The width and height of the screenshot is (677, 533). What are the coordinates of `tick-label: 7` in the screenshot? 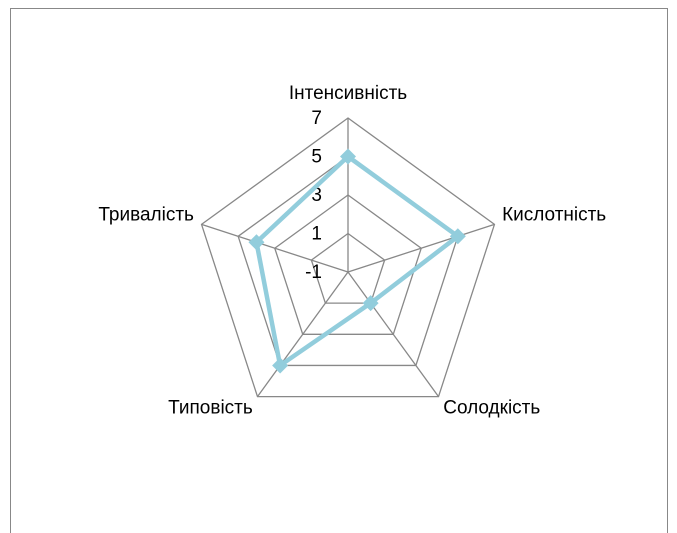 It's located at (316, 118).